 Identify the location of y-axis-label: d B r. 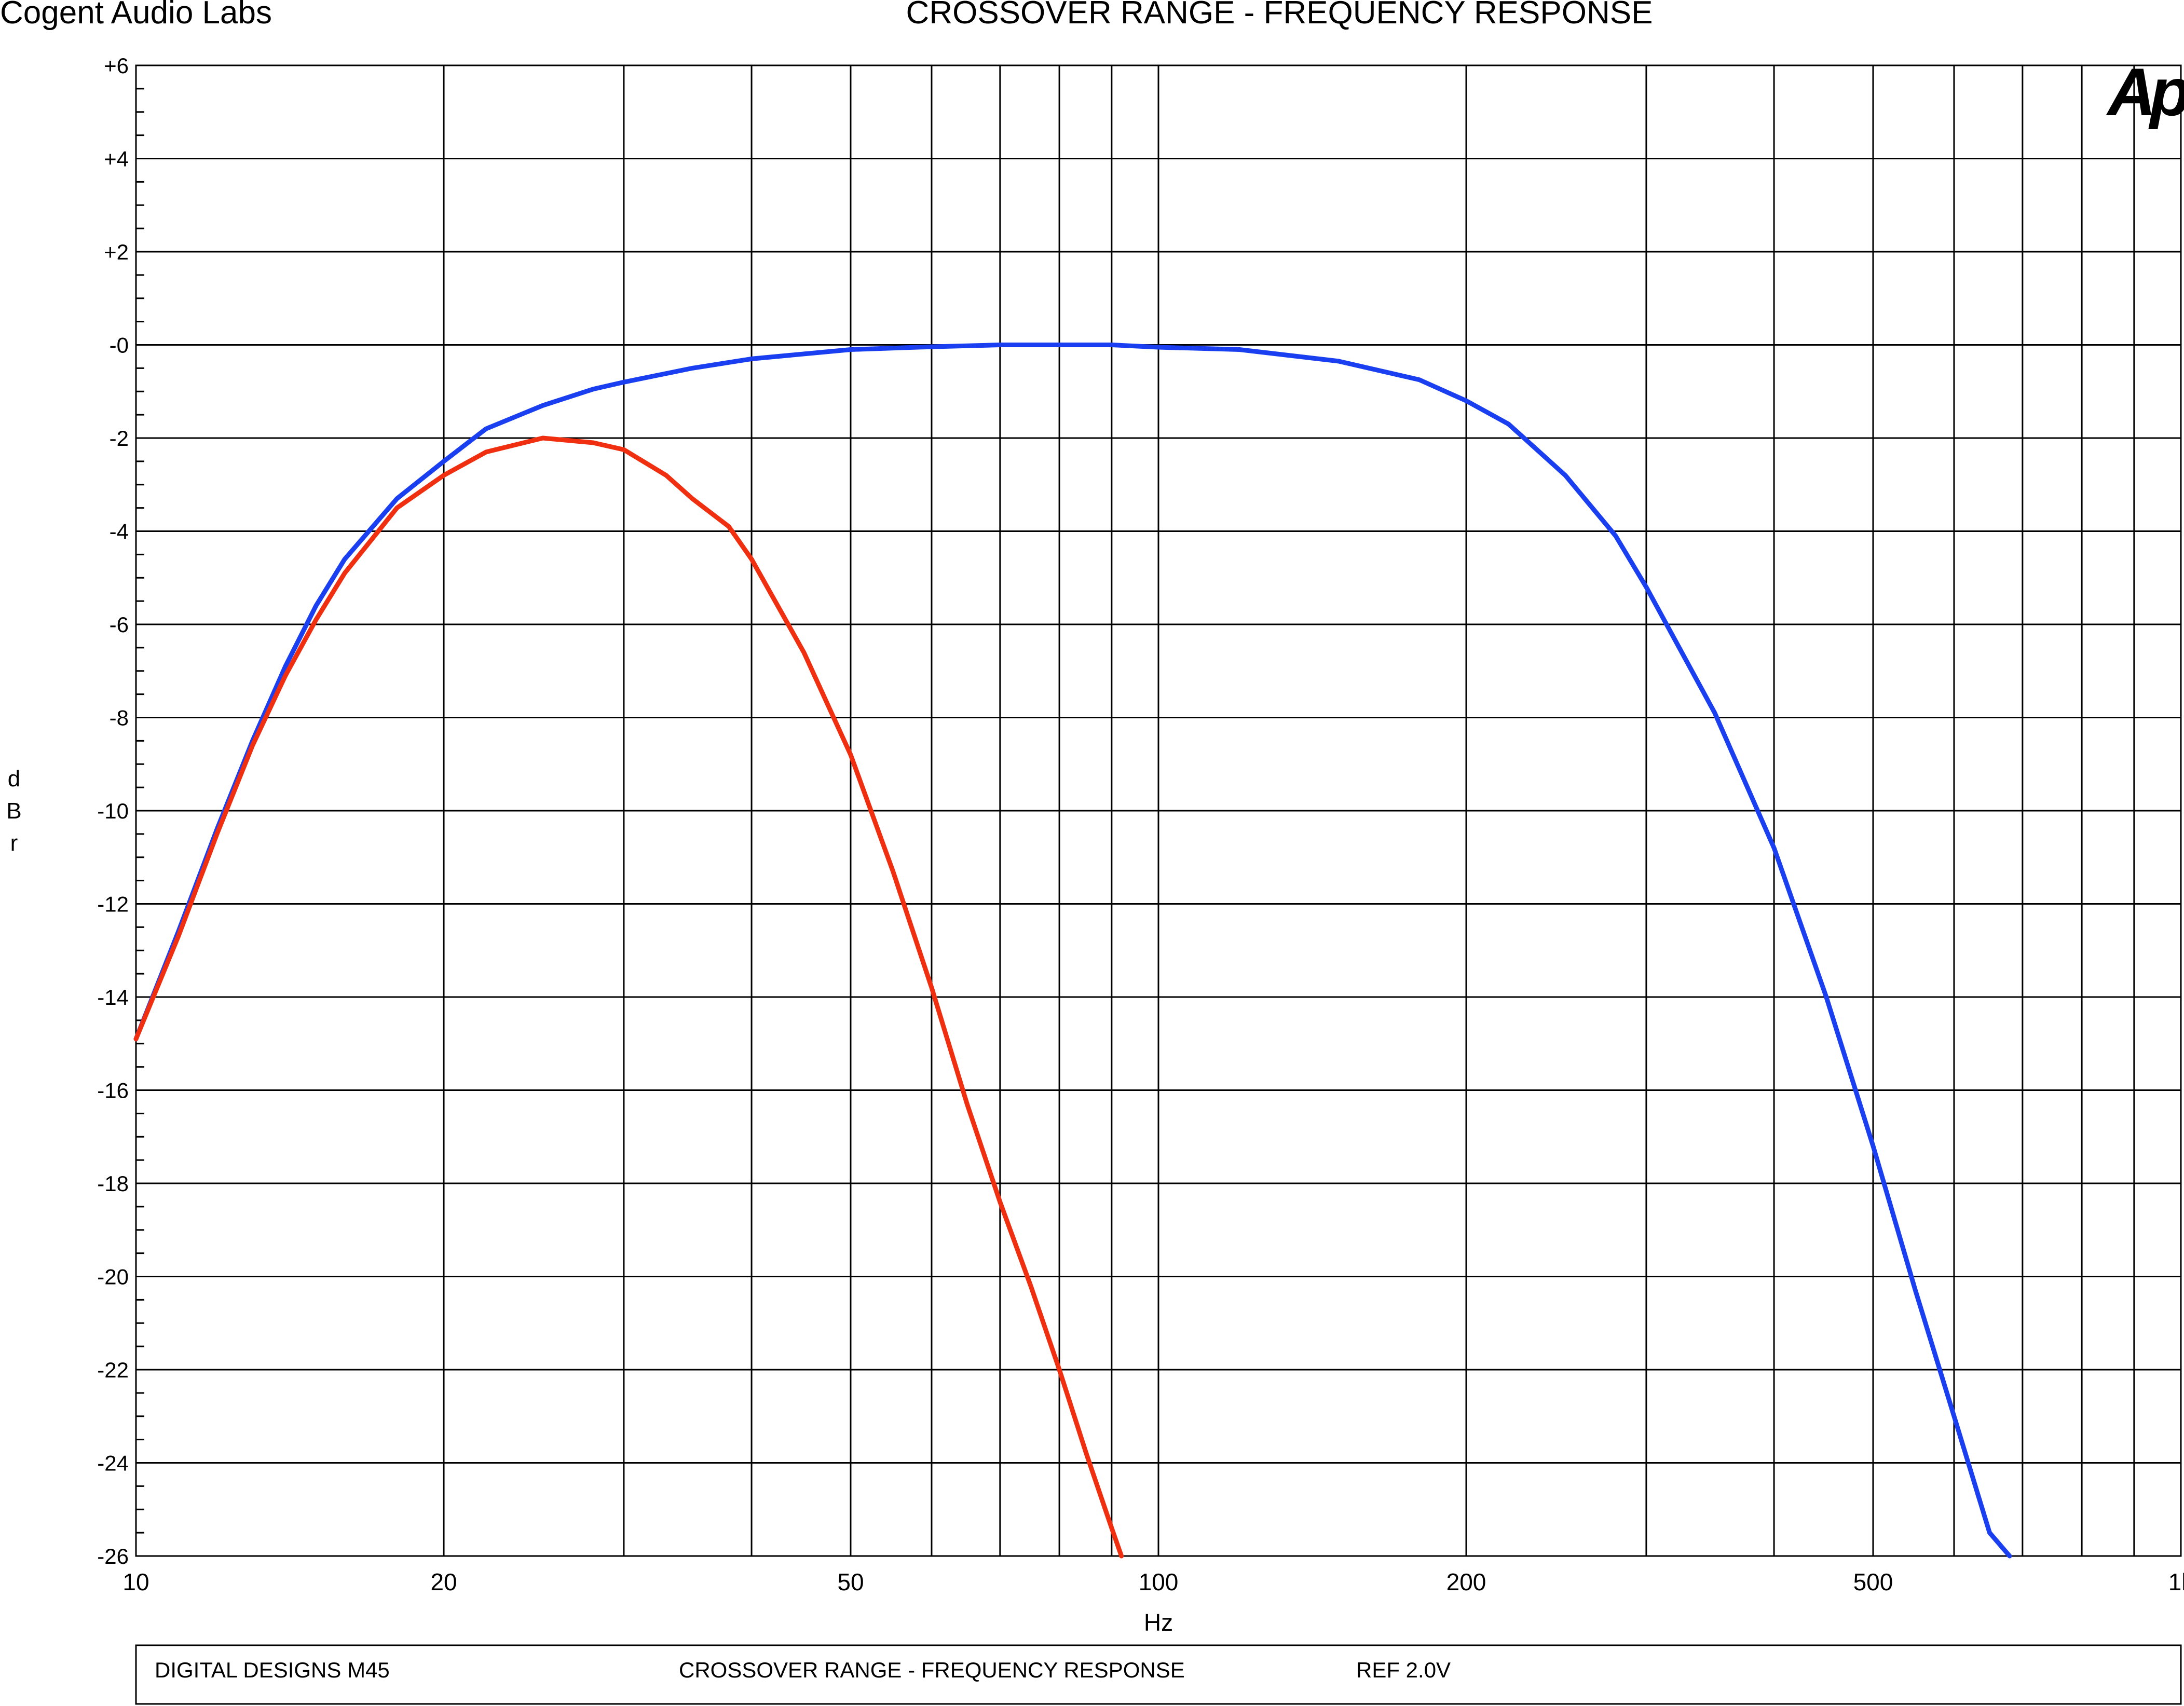
(14, 811).